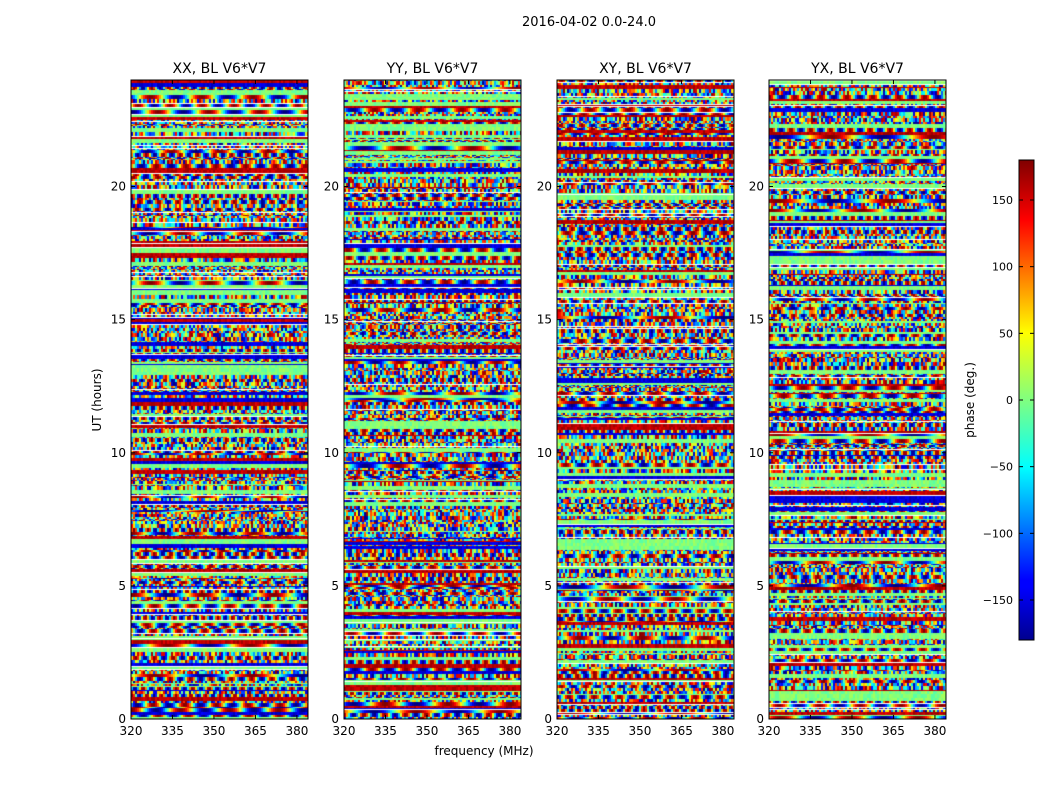 The height and width of the screenshot is (804, 1050). Describe the element at coordinates (220, 69) in the screenshot. I see `panel-title: XX, BL V6*V7` at that location.